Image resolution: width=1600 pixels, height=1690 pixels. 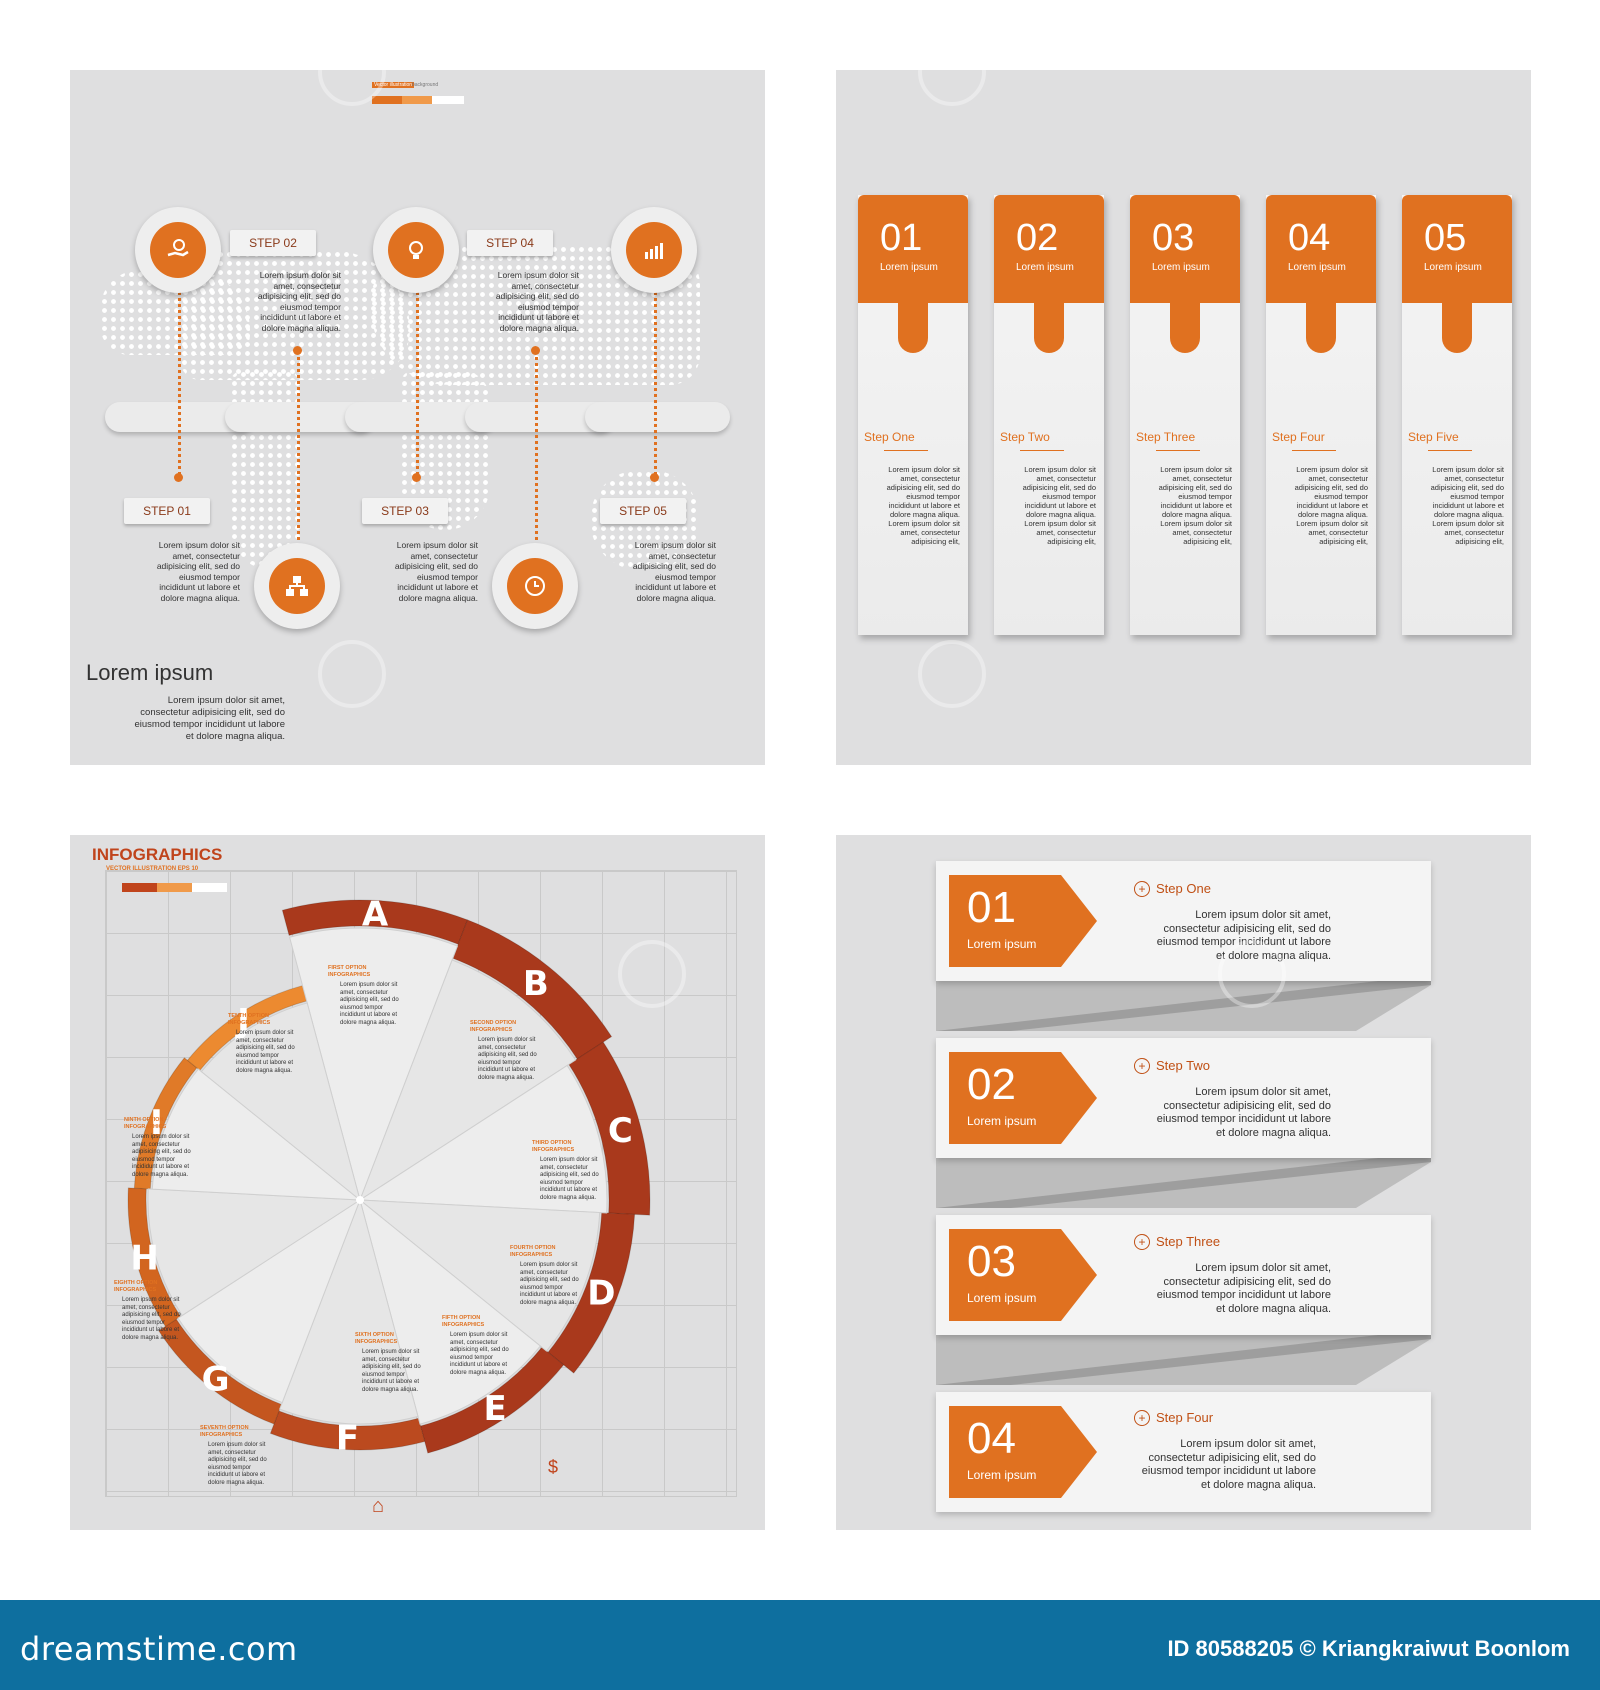 What do you see at coordinates (349, 971) in the screenshot?
I see `option-1-label: FIRST OPTION INFOGRAPHICS` at bounding box center [349, 971].